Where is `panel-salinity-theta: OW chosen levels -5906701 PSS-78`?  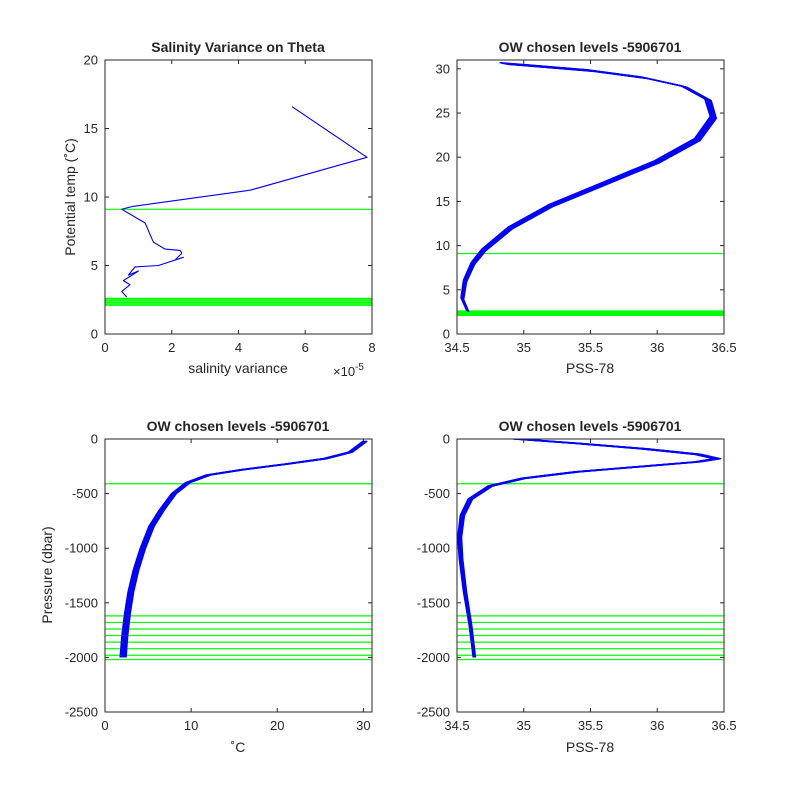
panel-salinity-theta: OW chosen levels -5906701 PSS-78 is located at coordinates (590, 207).